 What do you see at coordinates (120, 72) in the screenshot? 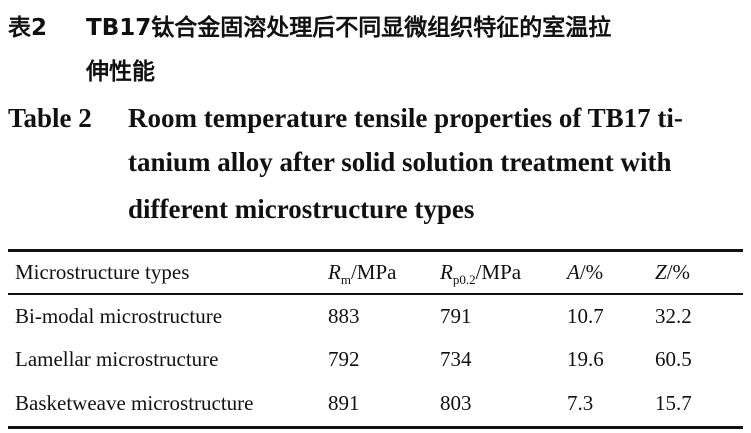
I see `caption-cn-line2: 伸性能` at bounding box center [120, 72].